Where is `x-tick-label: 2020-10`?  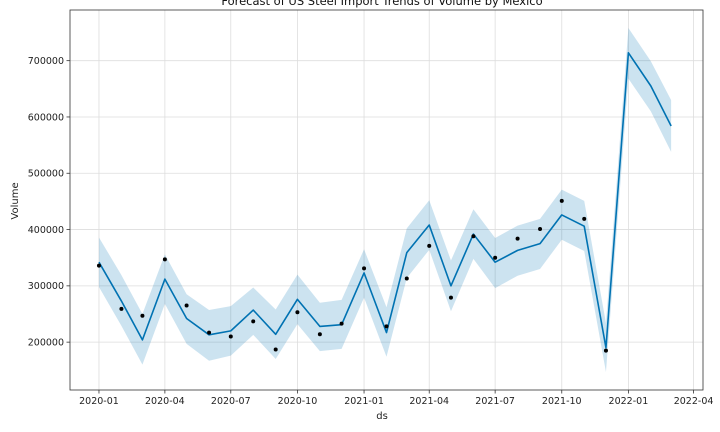
x-tick-label: 2020-10 is located at coordinates (298, 401).